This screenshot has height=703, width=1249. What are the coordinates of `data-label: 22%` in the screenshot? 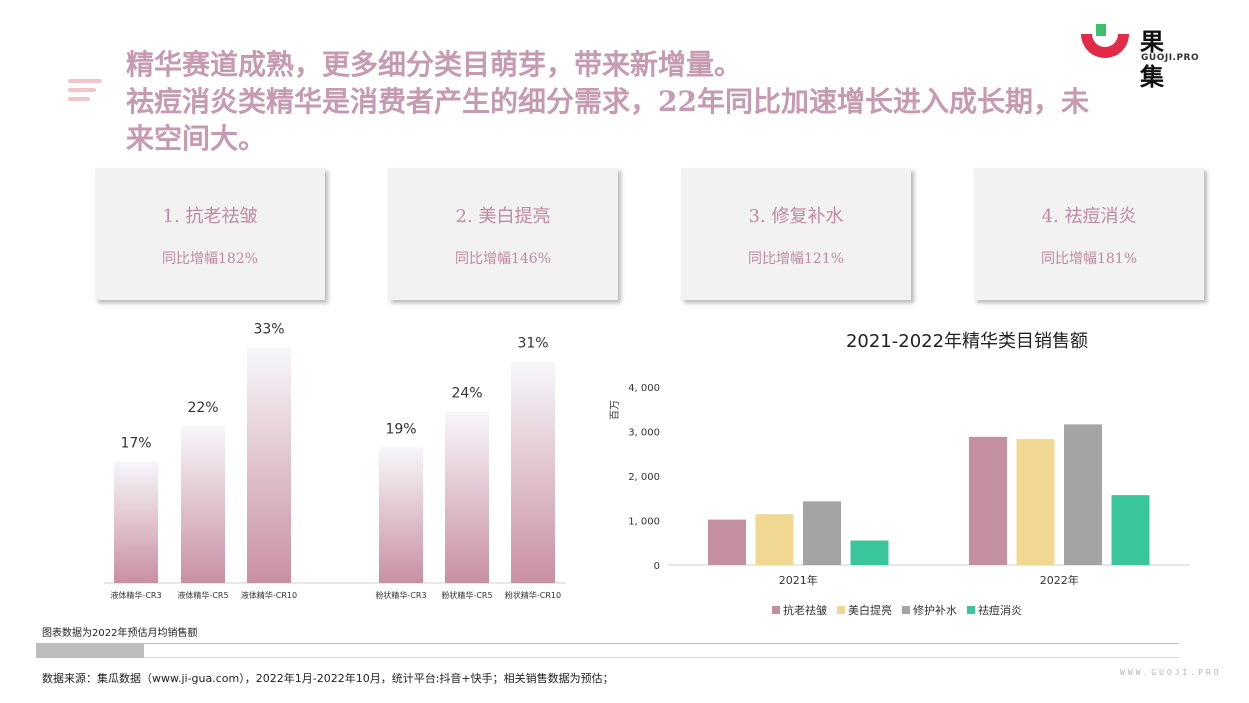 It's located at (202, 408).